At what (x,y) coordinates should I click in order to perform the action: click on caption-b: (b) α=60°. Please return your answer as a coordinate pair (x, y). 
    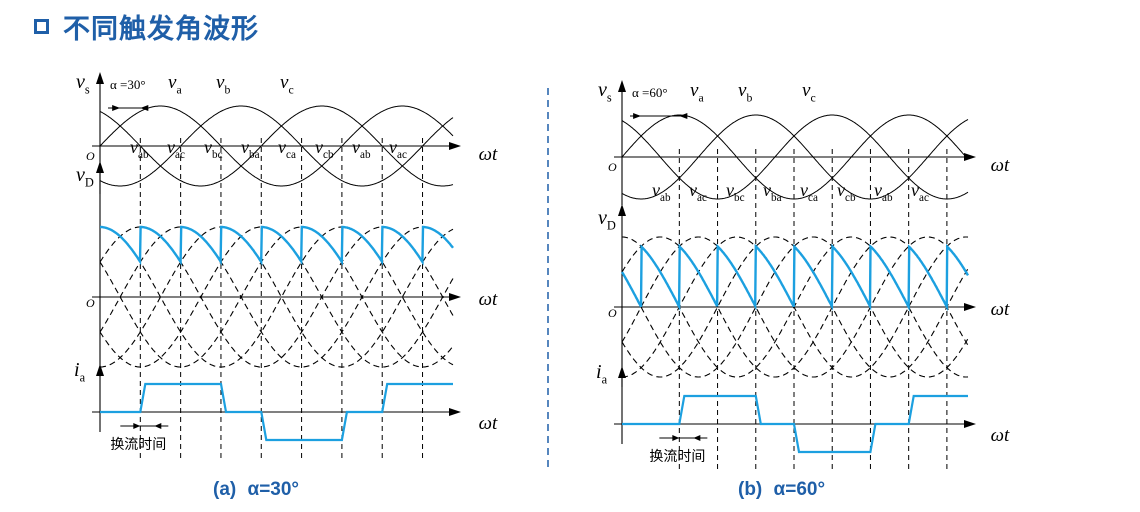
    Looking at the image, I should click on (781, 490).